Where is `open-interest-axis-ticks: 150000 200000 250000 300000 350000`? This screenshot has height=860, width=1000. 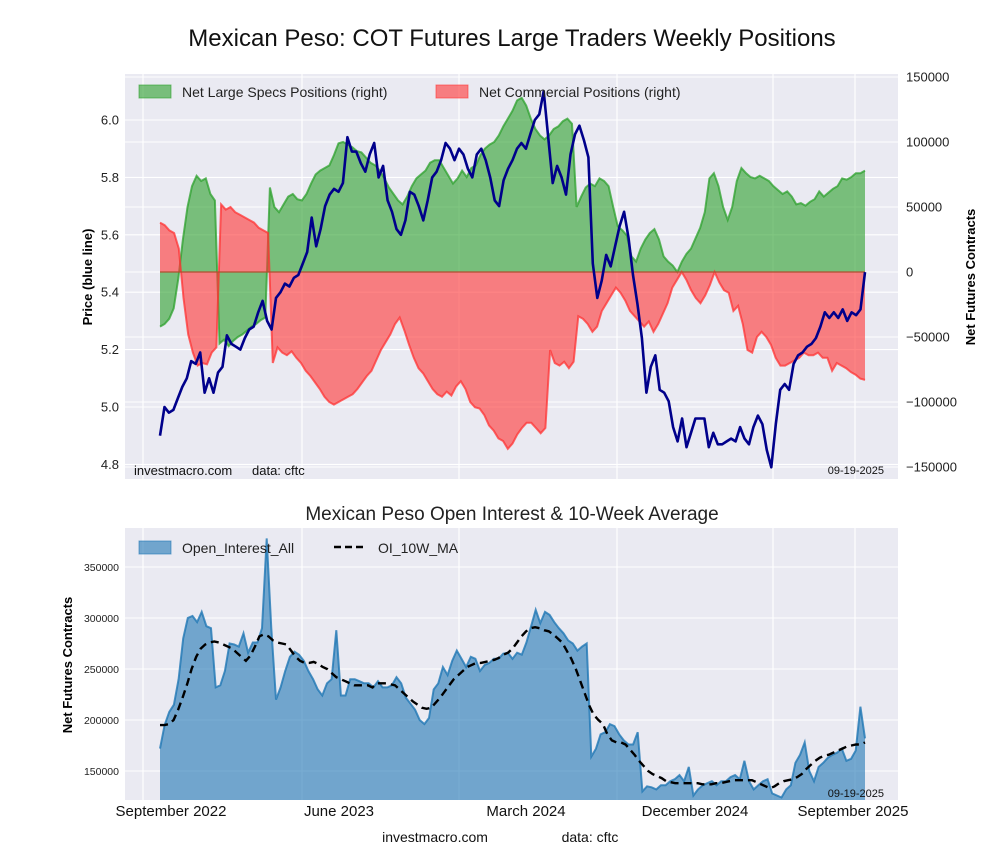
open-interest-axis-ticks: 150000 200000 250000 300000 350000 is located at coordinates (101, 670).